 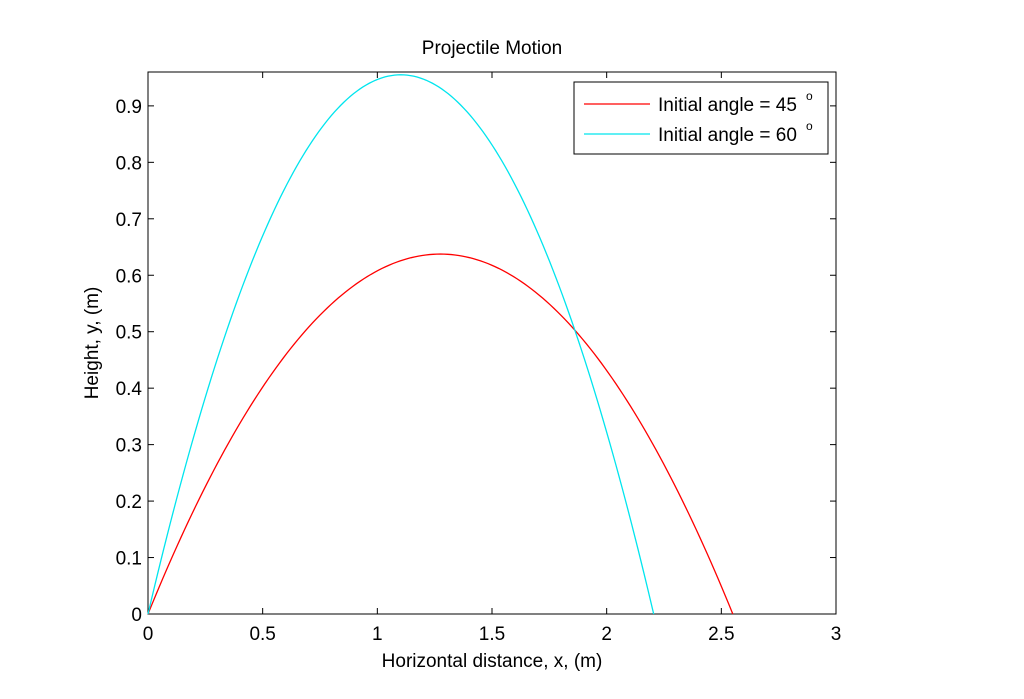 I want to click on x-tick-label: 2, so click(x=606, y=634).